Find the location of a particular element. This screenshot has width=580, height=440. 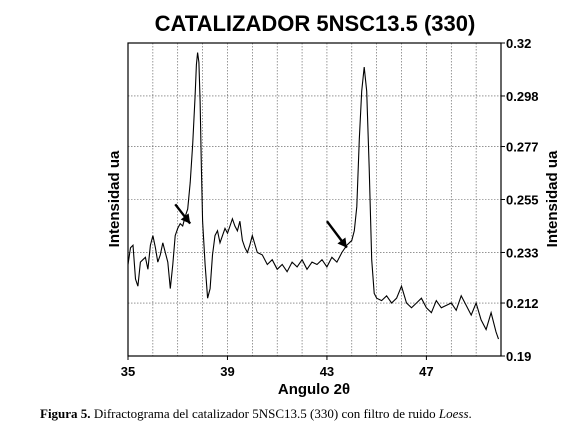

y-axis-label-right: Intensidad ua is located at coordinates (552, 198).